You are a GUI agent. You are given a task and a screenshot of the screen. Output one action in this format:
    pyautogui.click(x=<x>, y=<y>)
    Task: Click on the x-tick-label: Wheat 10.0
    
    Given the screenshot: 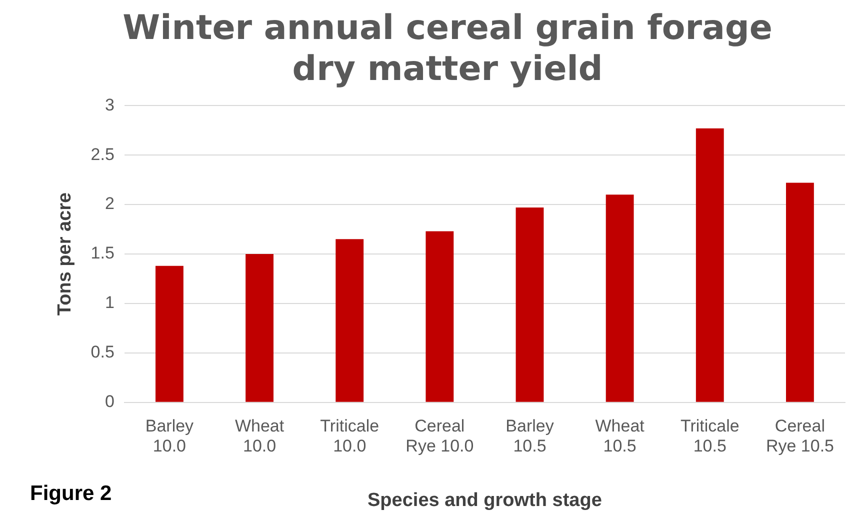 What is the action you would take?
    pyautogui.click(x=259, y=436)
    